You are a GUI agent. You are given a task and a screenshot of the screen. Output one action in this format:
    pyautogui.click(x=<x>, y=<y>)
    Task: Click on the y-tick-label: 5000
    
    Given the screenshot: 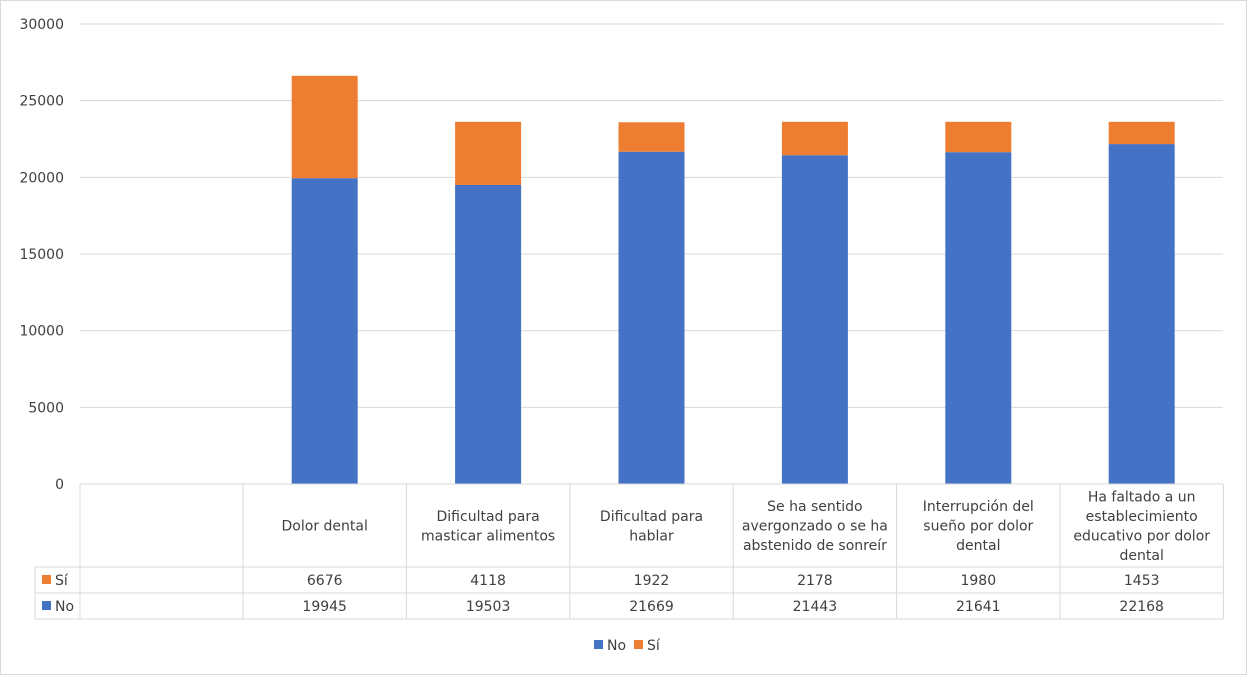 What is the action you would take?
    pyautogui.click(x=46, y=408)
    